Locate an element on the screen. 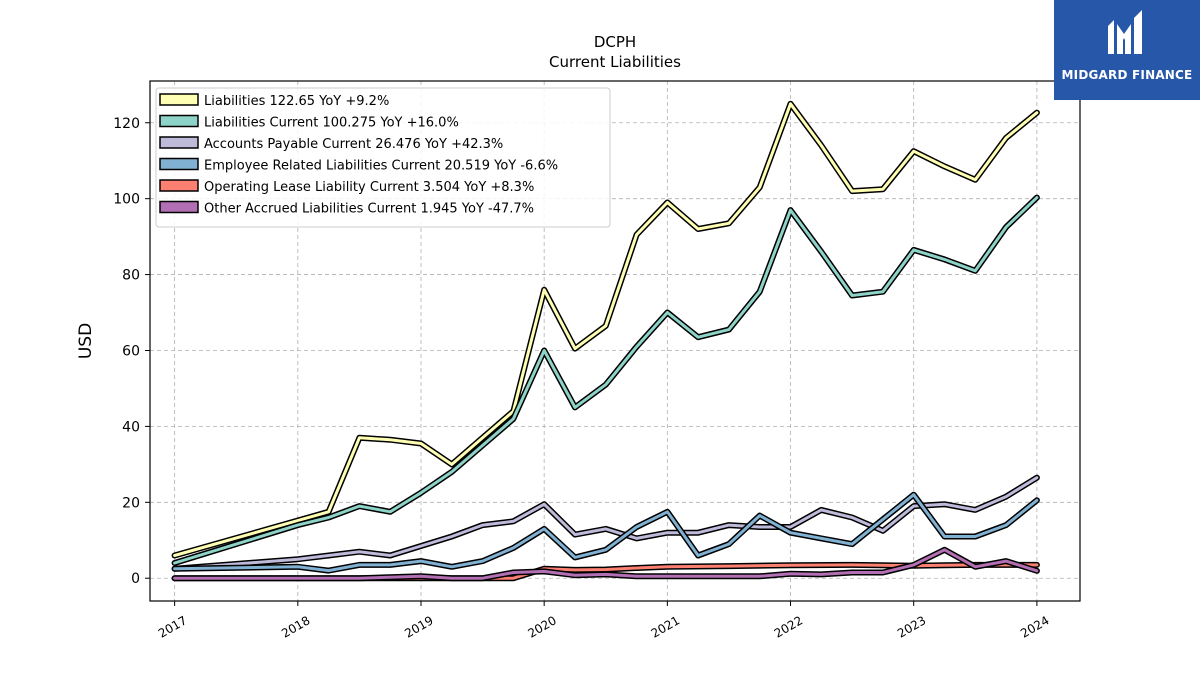  x-tick-label: 2024 is located at coordinates (1034, 626).